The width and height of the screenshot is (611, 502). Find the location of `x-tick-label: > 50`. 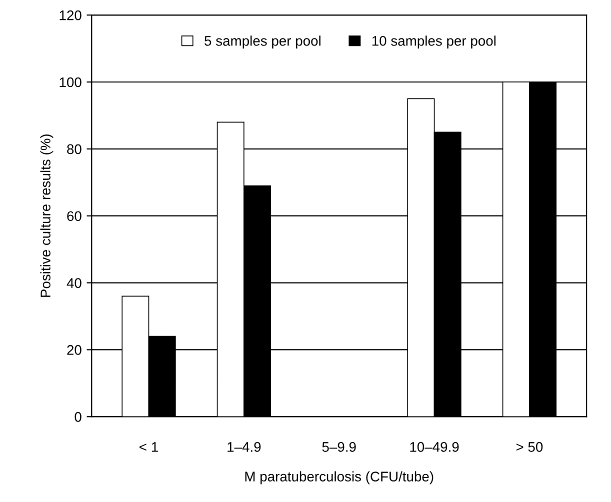

x-tick-label: > 50 is located at coordinates (529, 447).